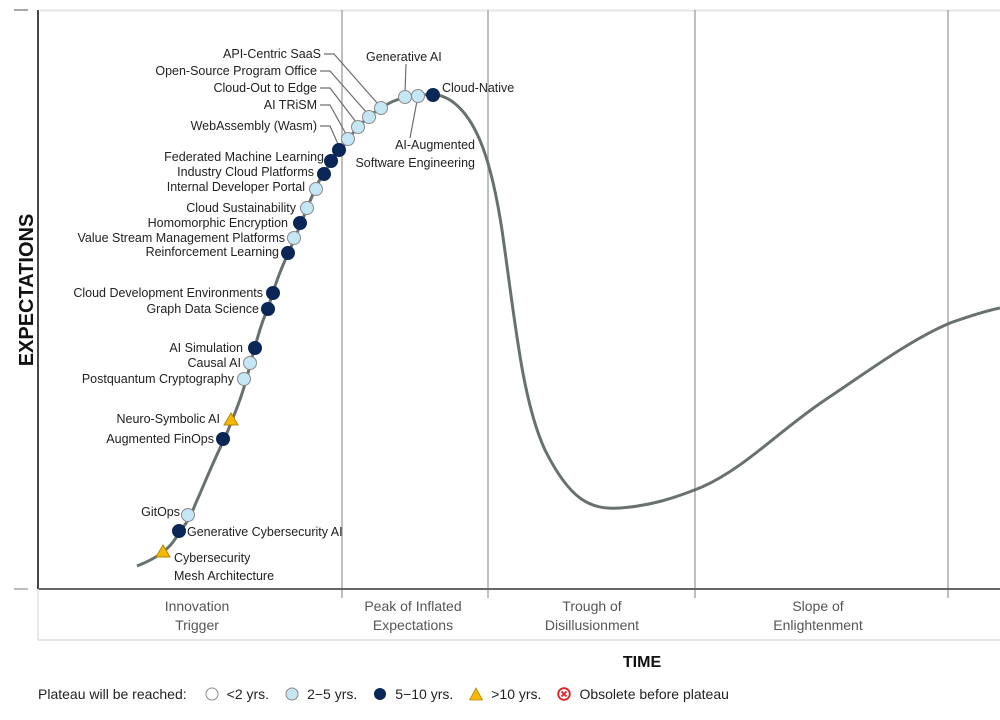 The height and width of the screenshot is (720, 1000). Describe the element at coordinates (818, 625) in the screenshot. I see `phase-label-slope-line2: Enlightenment` at that location.